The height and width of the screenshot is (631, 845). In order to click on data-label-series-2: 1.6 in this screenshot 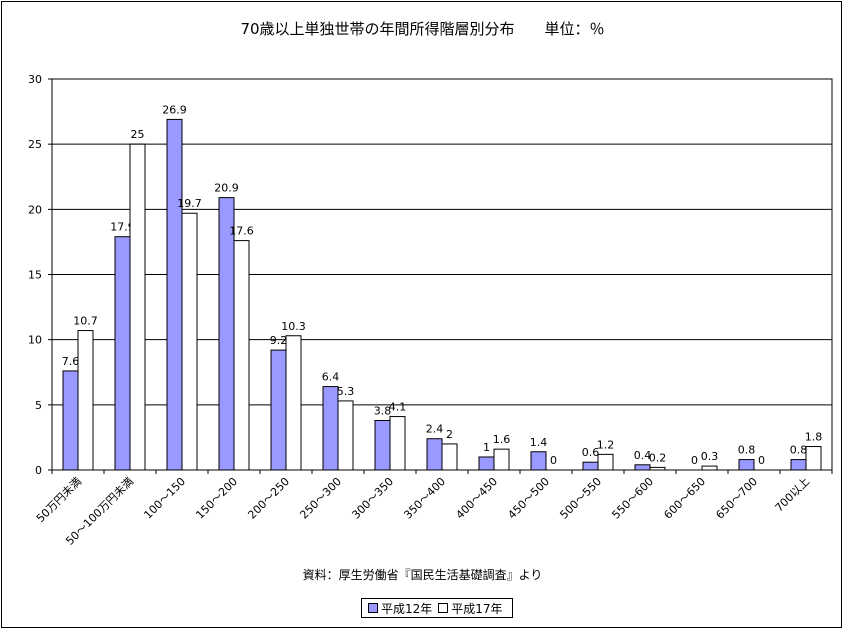, I will do `click(502, 439)`.